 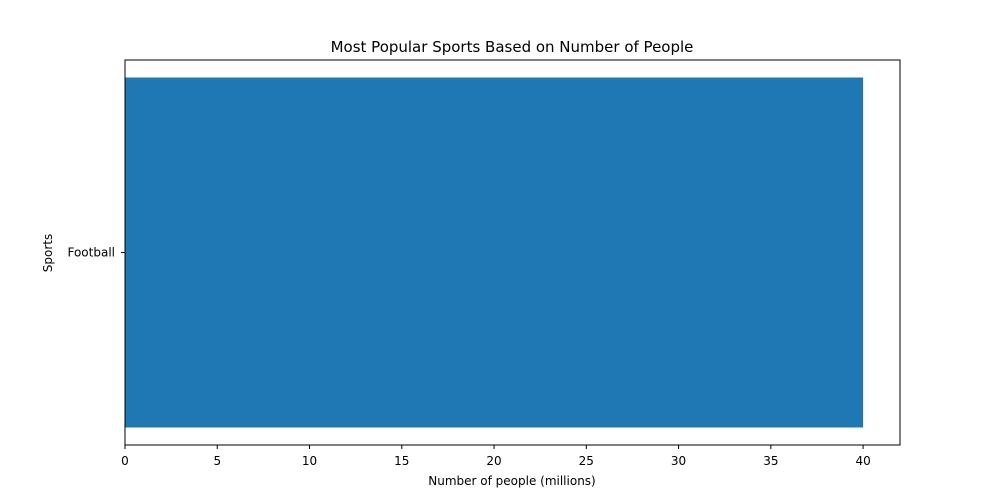 What do you see at coordinates (770, 461) in the screenshot?
I see `x-tick-label: 35` at bounding box center [770, 461].